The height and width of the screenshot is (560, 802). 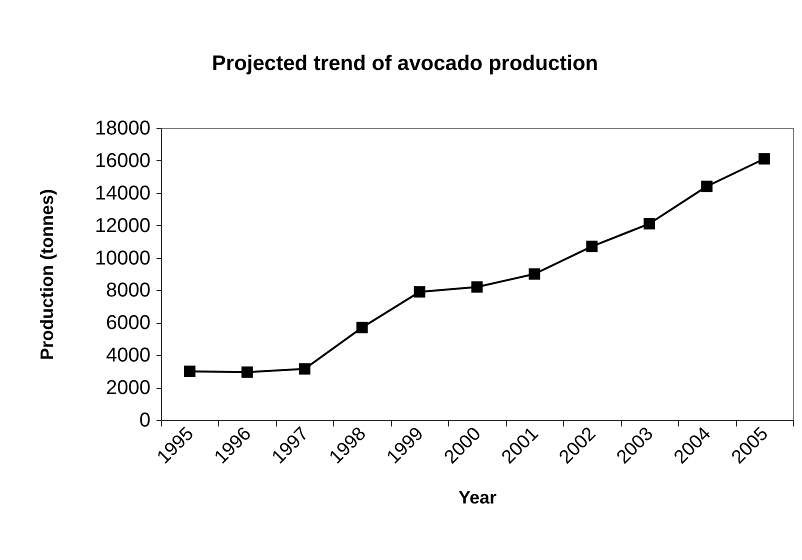 I want to click on y-tick-label: 4000, so click(x=128, y=355).